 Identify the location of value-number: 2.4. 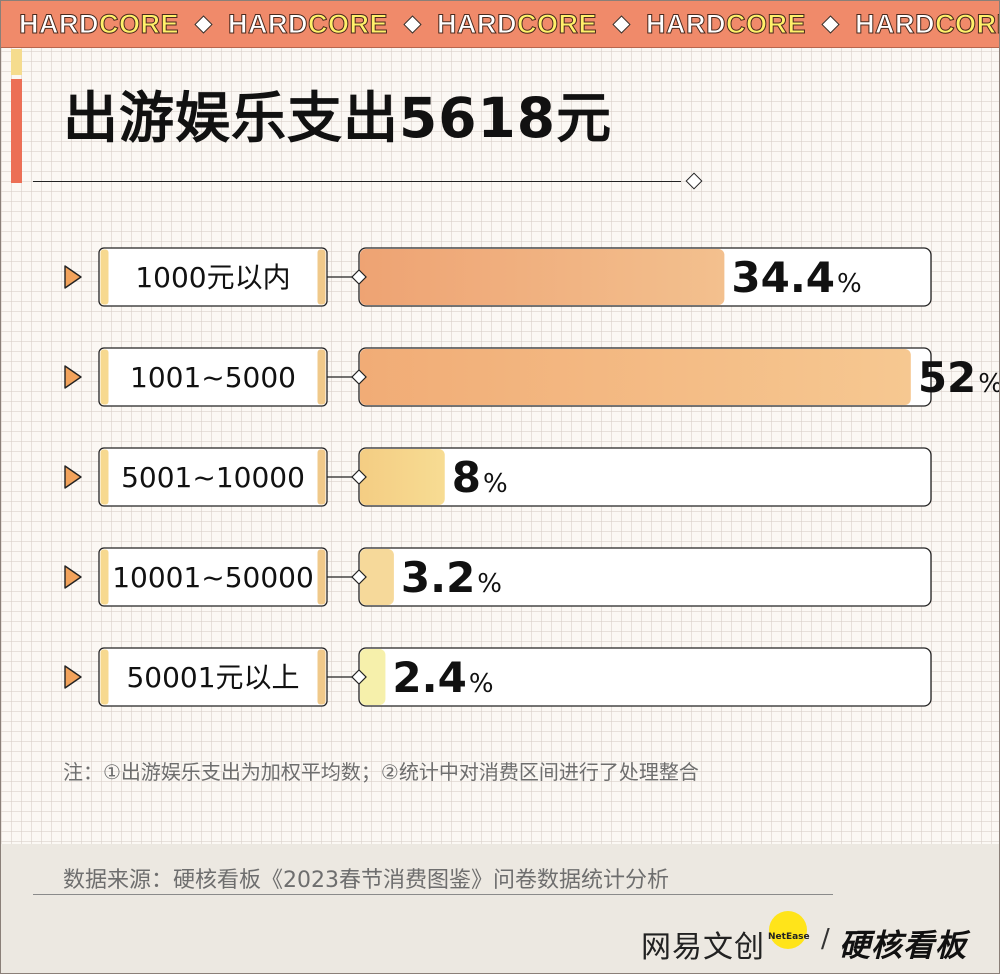
(429, 677).